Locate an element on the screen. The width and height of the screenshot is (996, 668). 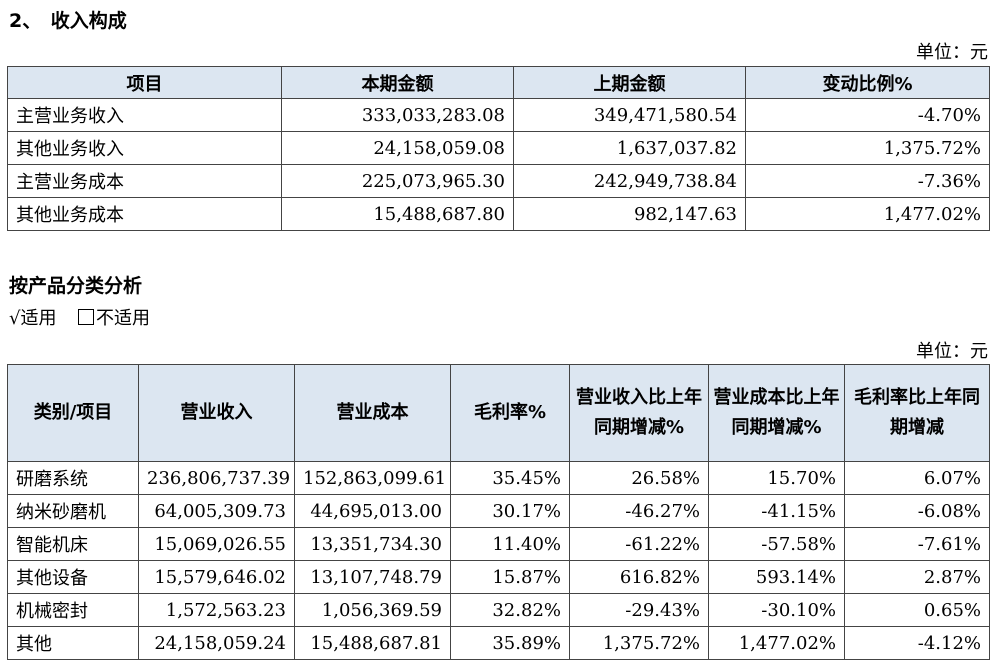
cell-revenue: 236,806,737.39 is located at coordinates (216, 478).